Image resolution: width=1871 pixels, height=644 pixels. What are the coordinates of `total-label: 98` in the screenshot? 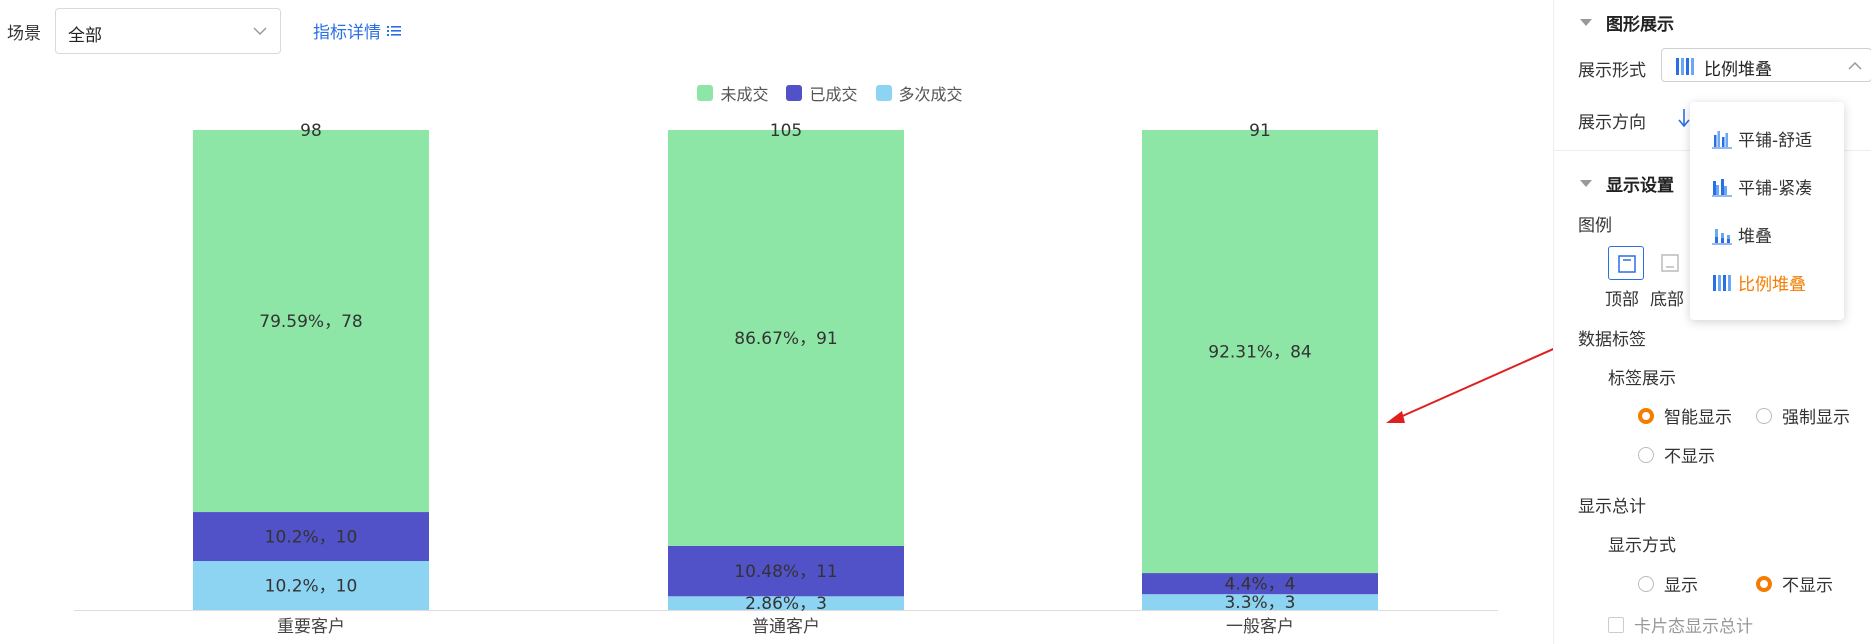 It's located at (311, 131).